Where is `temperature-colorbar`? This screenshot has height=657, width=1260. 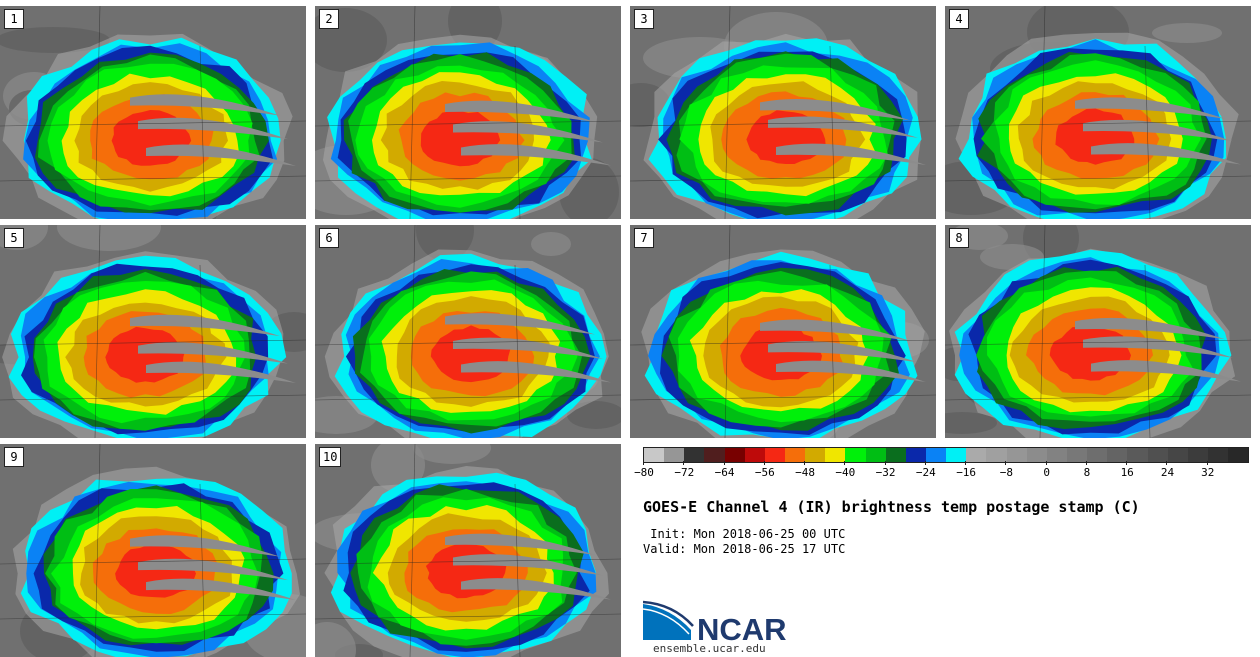
temperature-colorbar is located at coordinates (946, 455).